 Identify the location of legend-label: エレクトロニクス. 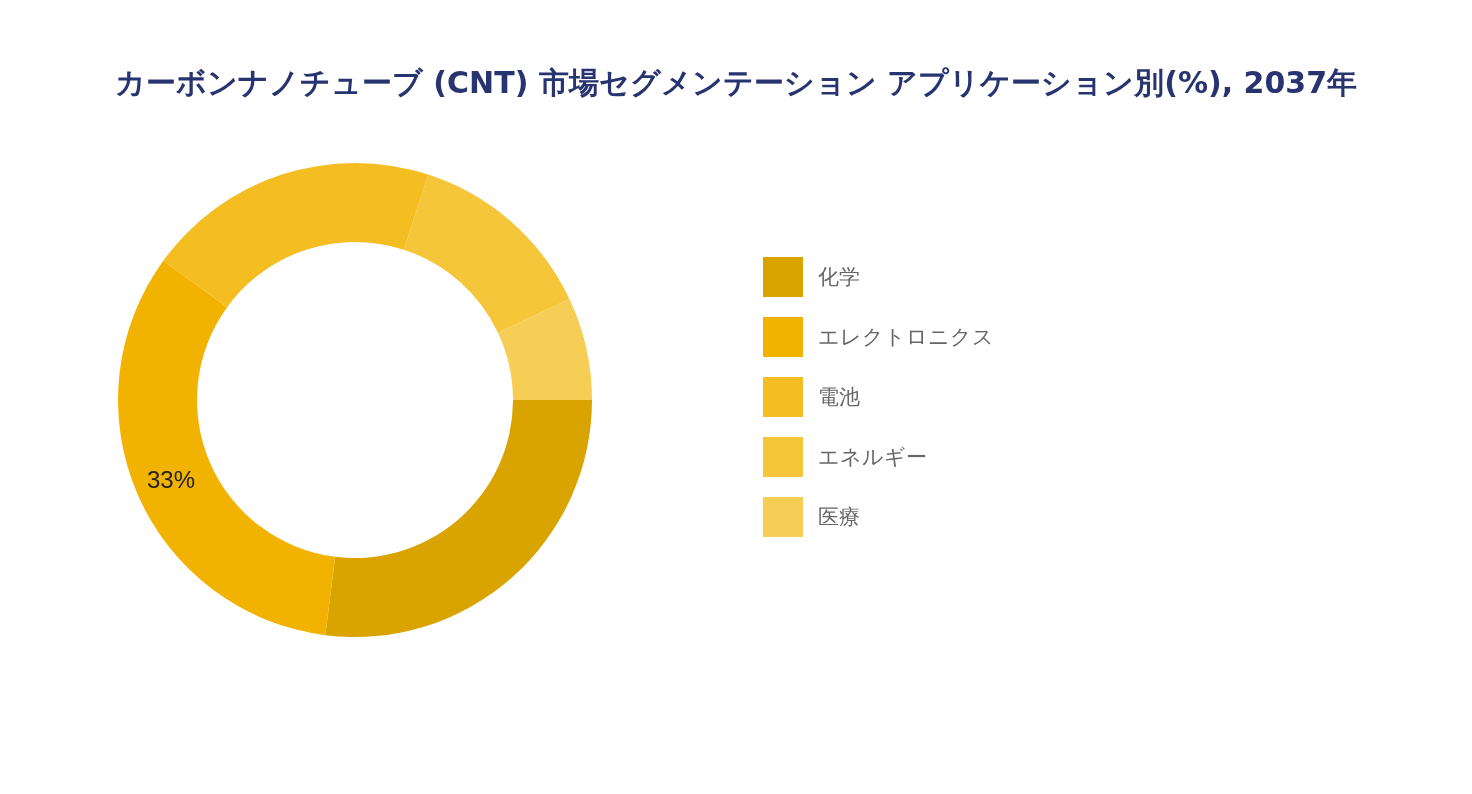
(906, 337).